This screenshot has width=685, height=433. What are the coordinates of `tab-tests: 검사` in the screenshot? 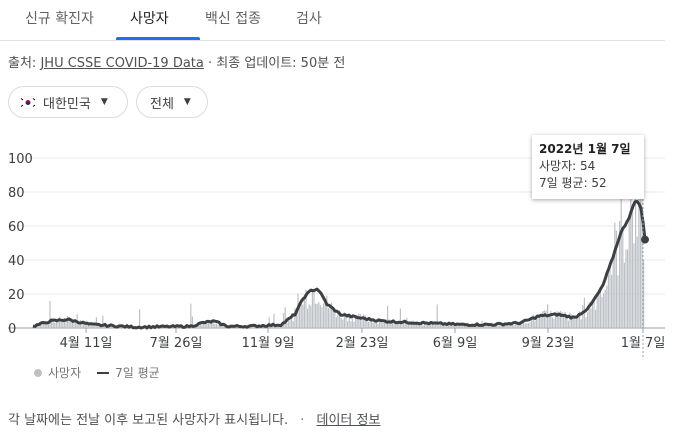 It's located at (309, 19).